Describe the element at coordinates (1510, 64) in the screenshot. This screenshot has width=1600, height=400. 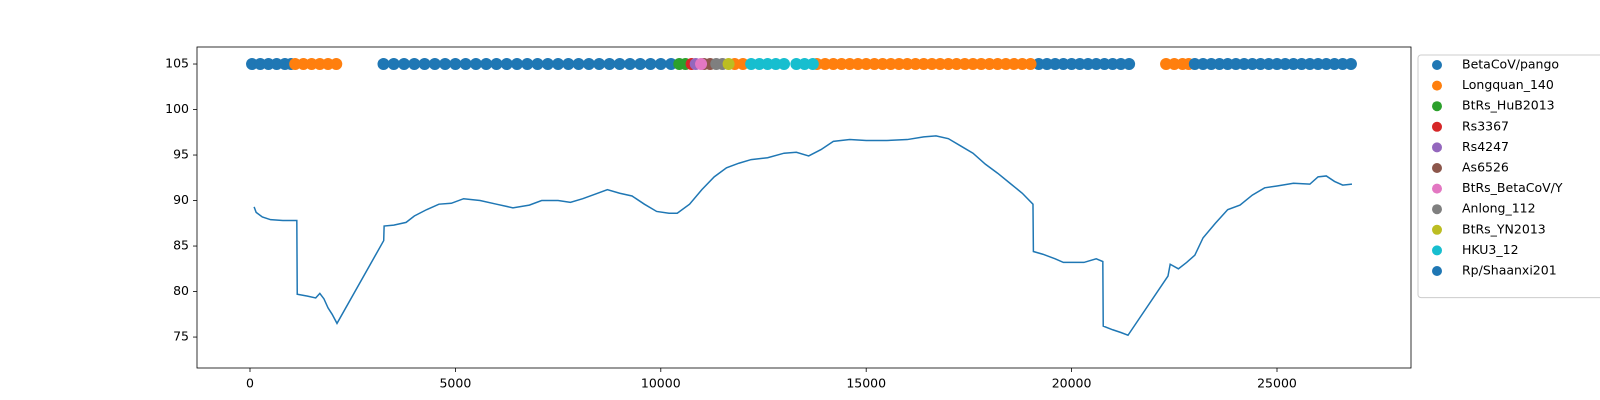
I see `legend-label: BetaCoV/pango` at that location.